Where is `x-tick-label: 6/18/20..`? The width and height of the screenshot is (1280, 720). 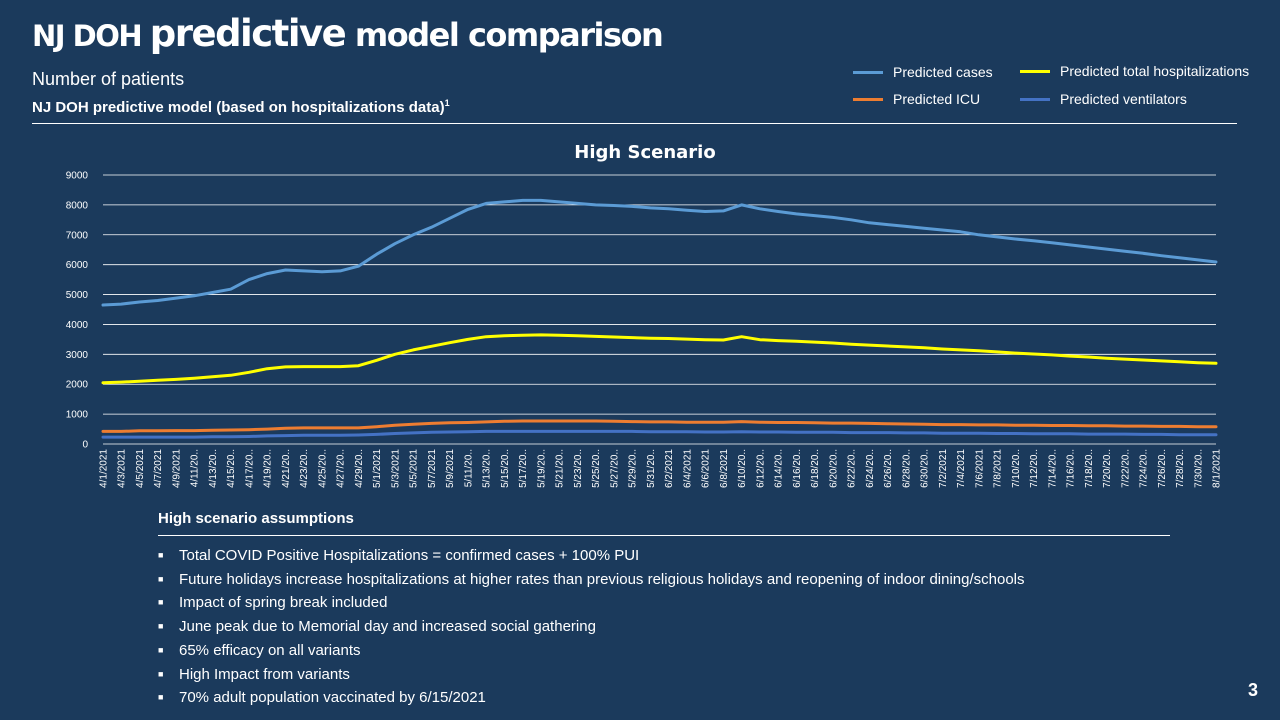 x-tick-label: 6/18/20.. is located at coordinates (815, 468).